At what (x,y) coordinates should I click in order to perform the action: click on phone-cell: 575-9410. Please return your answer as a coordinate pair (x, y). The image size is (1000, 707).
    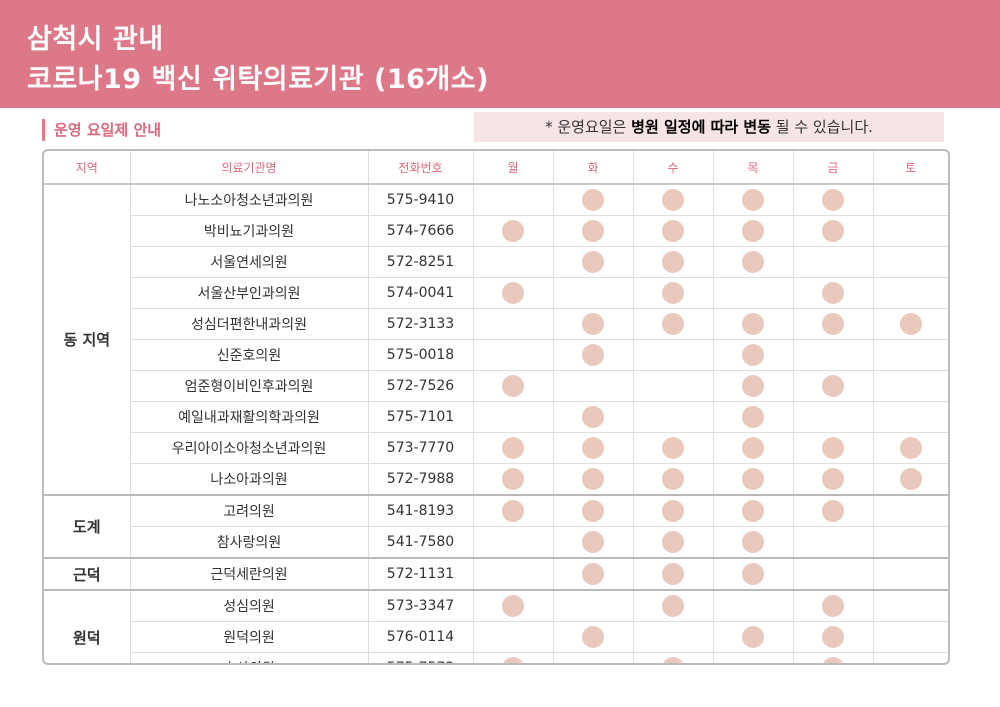
    Looking at the image, I should click on (420, 200).